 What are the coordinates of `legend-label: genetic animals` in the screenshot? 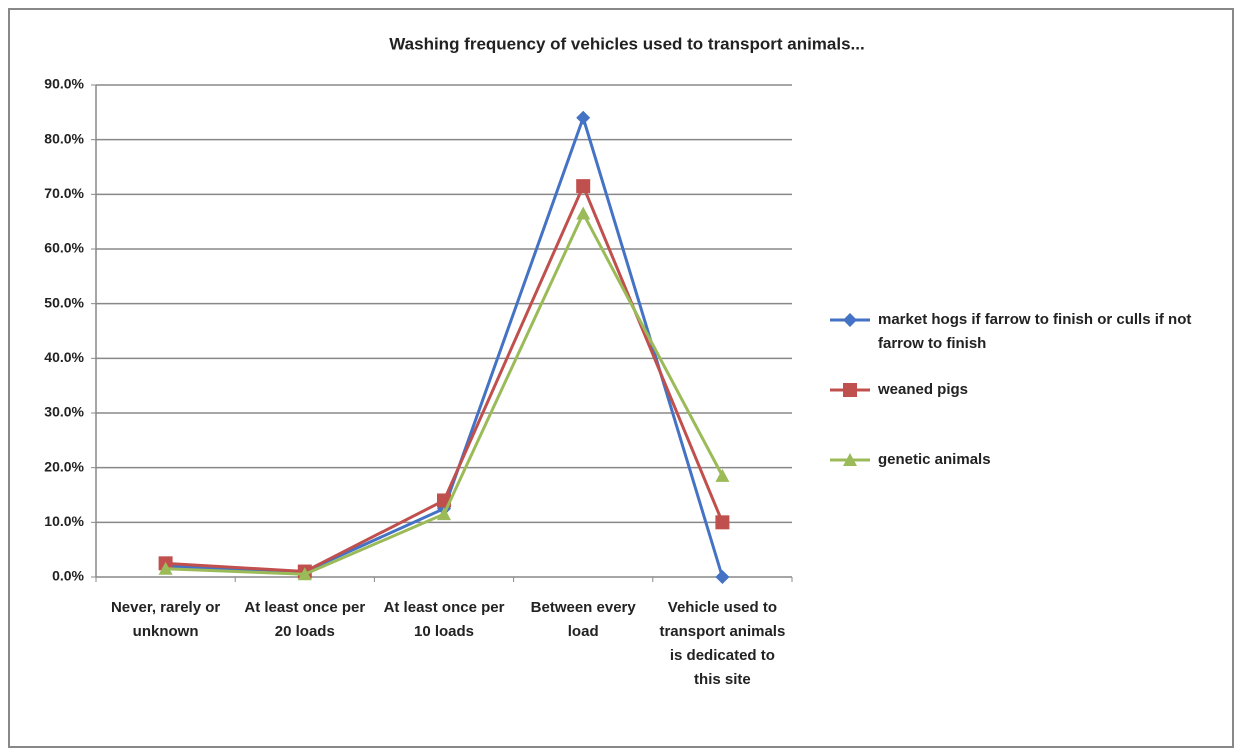 It's located at (934, 459).